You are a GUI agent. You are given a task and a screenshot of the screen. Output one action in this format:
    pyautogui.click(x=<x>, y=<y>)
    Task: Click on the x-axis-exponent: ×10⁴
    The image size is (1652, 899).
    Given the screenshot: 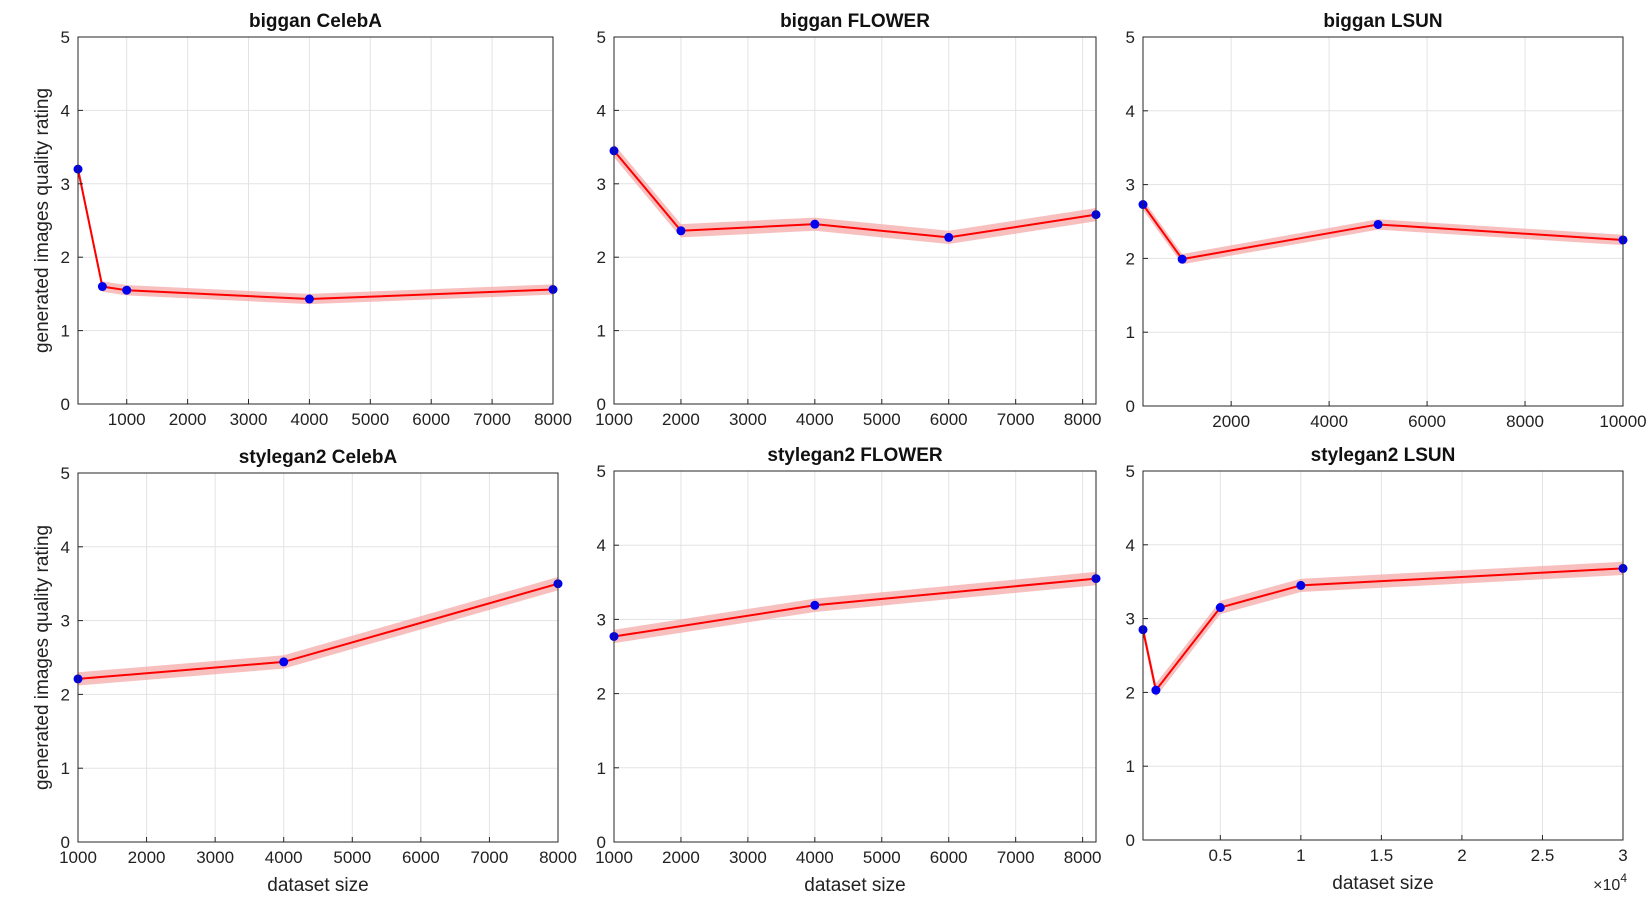 What is the action you would take?
    pyautogui.click(x=1610, y=882)
    